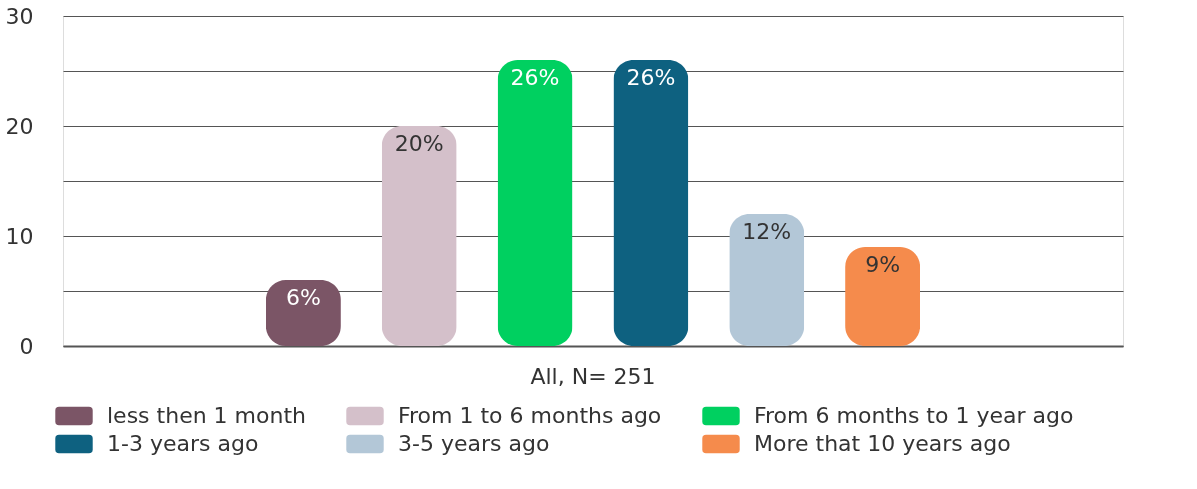 This screenshot has width=1197, height=489. I want to click on y-tick-label: 30, so click(19, 16).